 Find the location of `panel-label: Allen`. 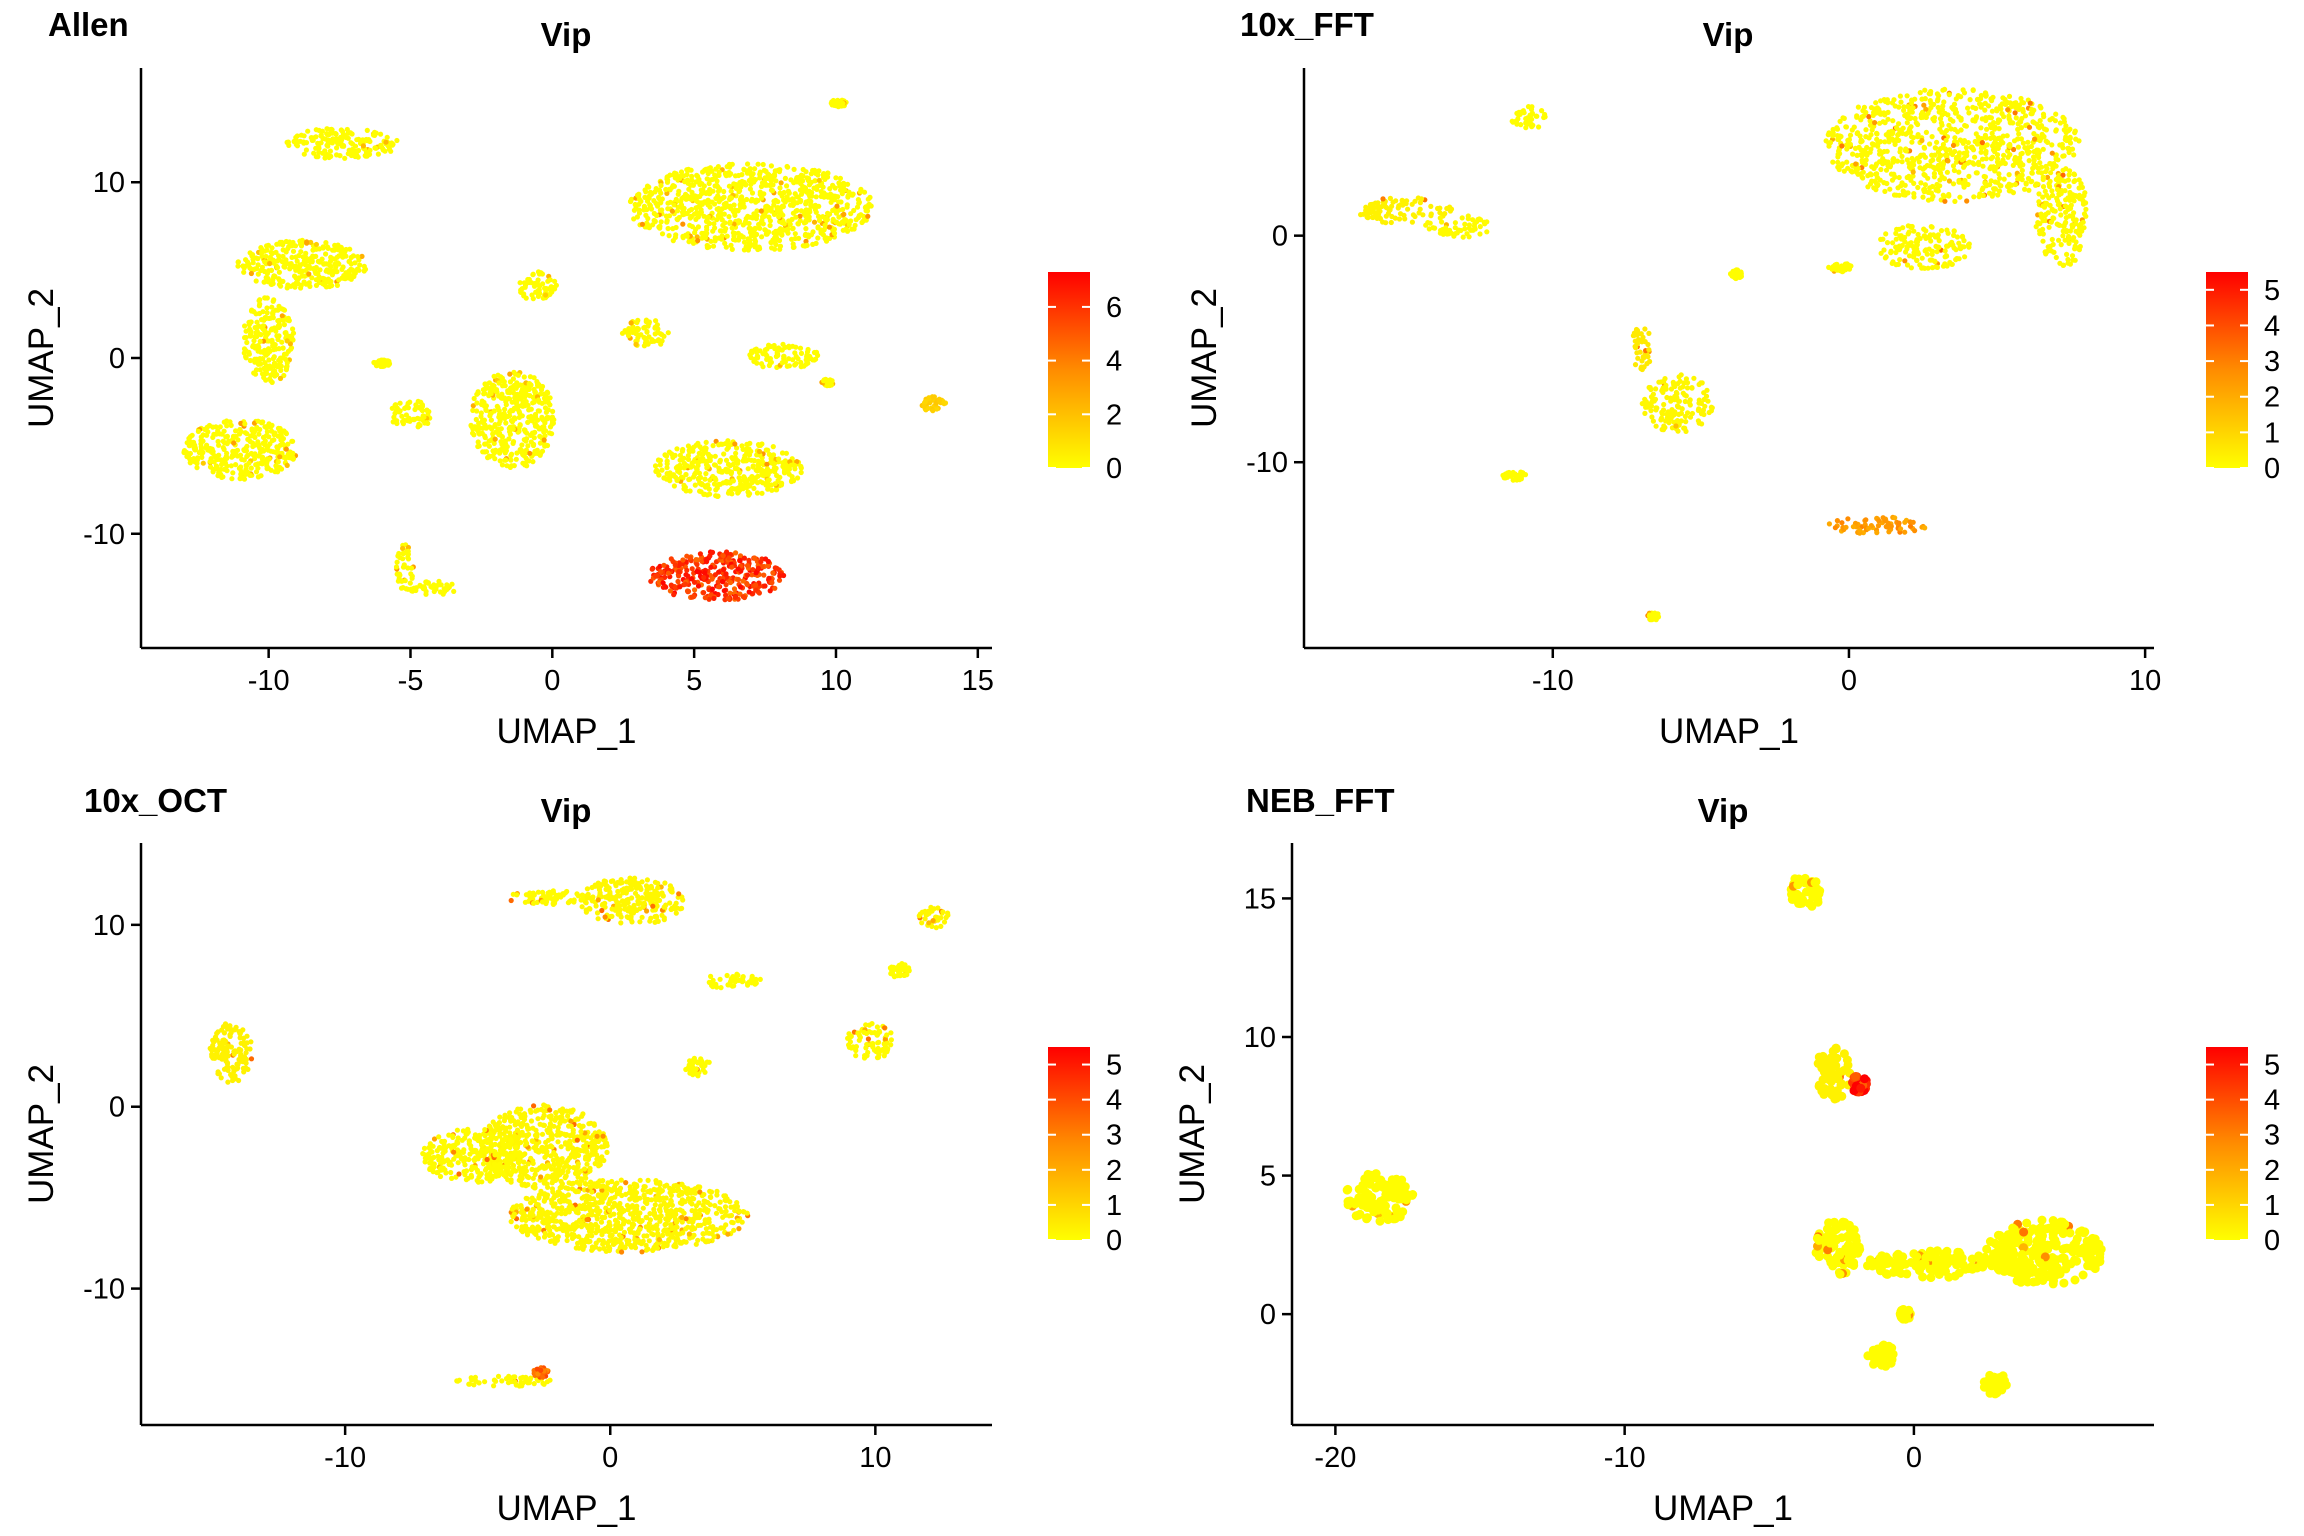

panel-label: Allen is located at coordinates (88, 24).